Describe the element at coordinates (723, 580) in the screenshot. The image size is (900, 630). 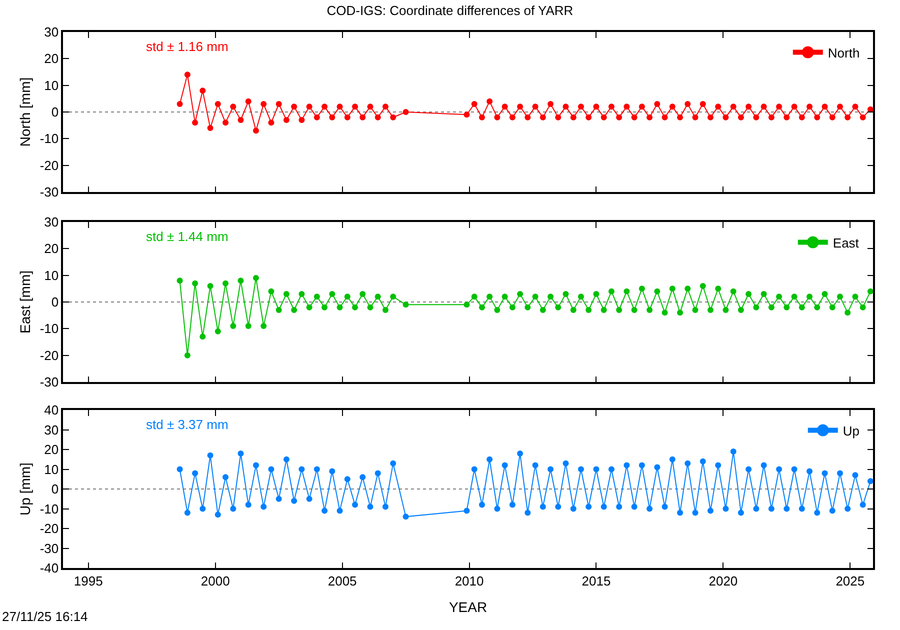
I see `x-tick-label: 2020` at that location.